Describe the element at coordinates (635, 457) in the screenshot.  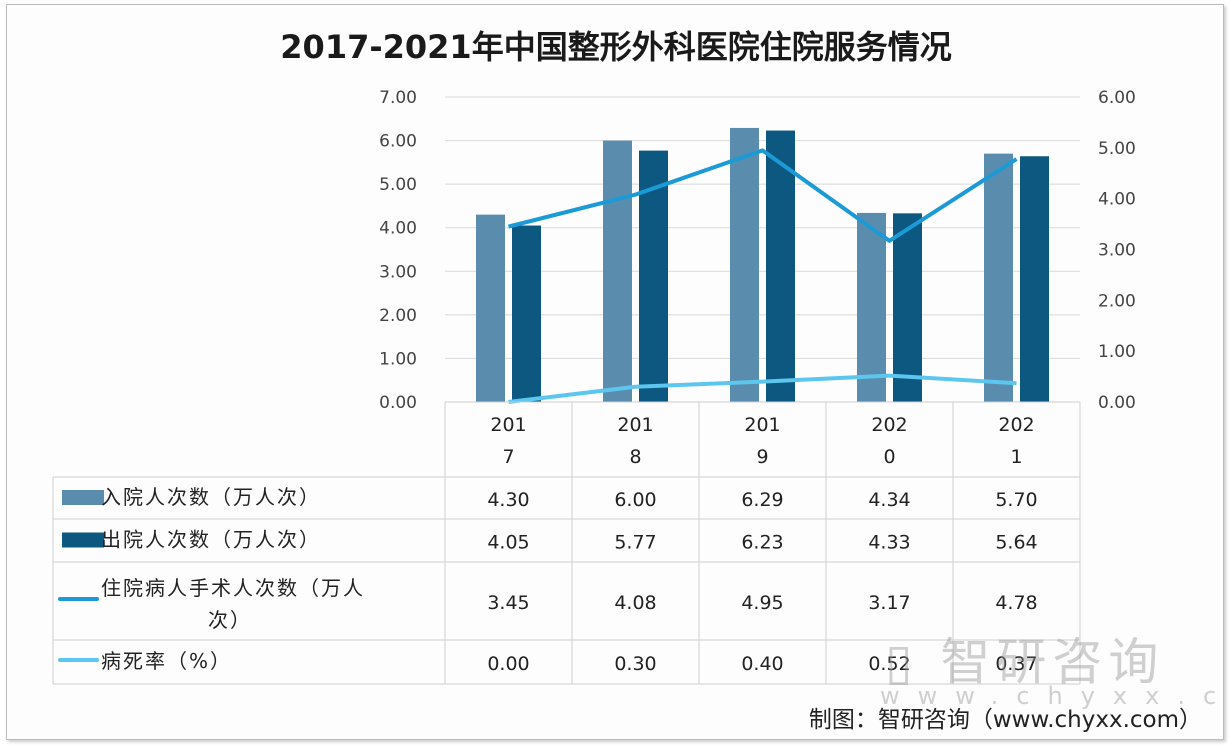
I see `category-label: 8` at that location.